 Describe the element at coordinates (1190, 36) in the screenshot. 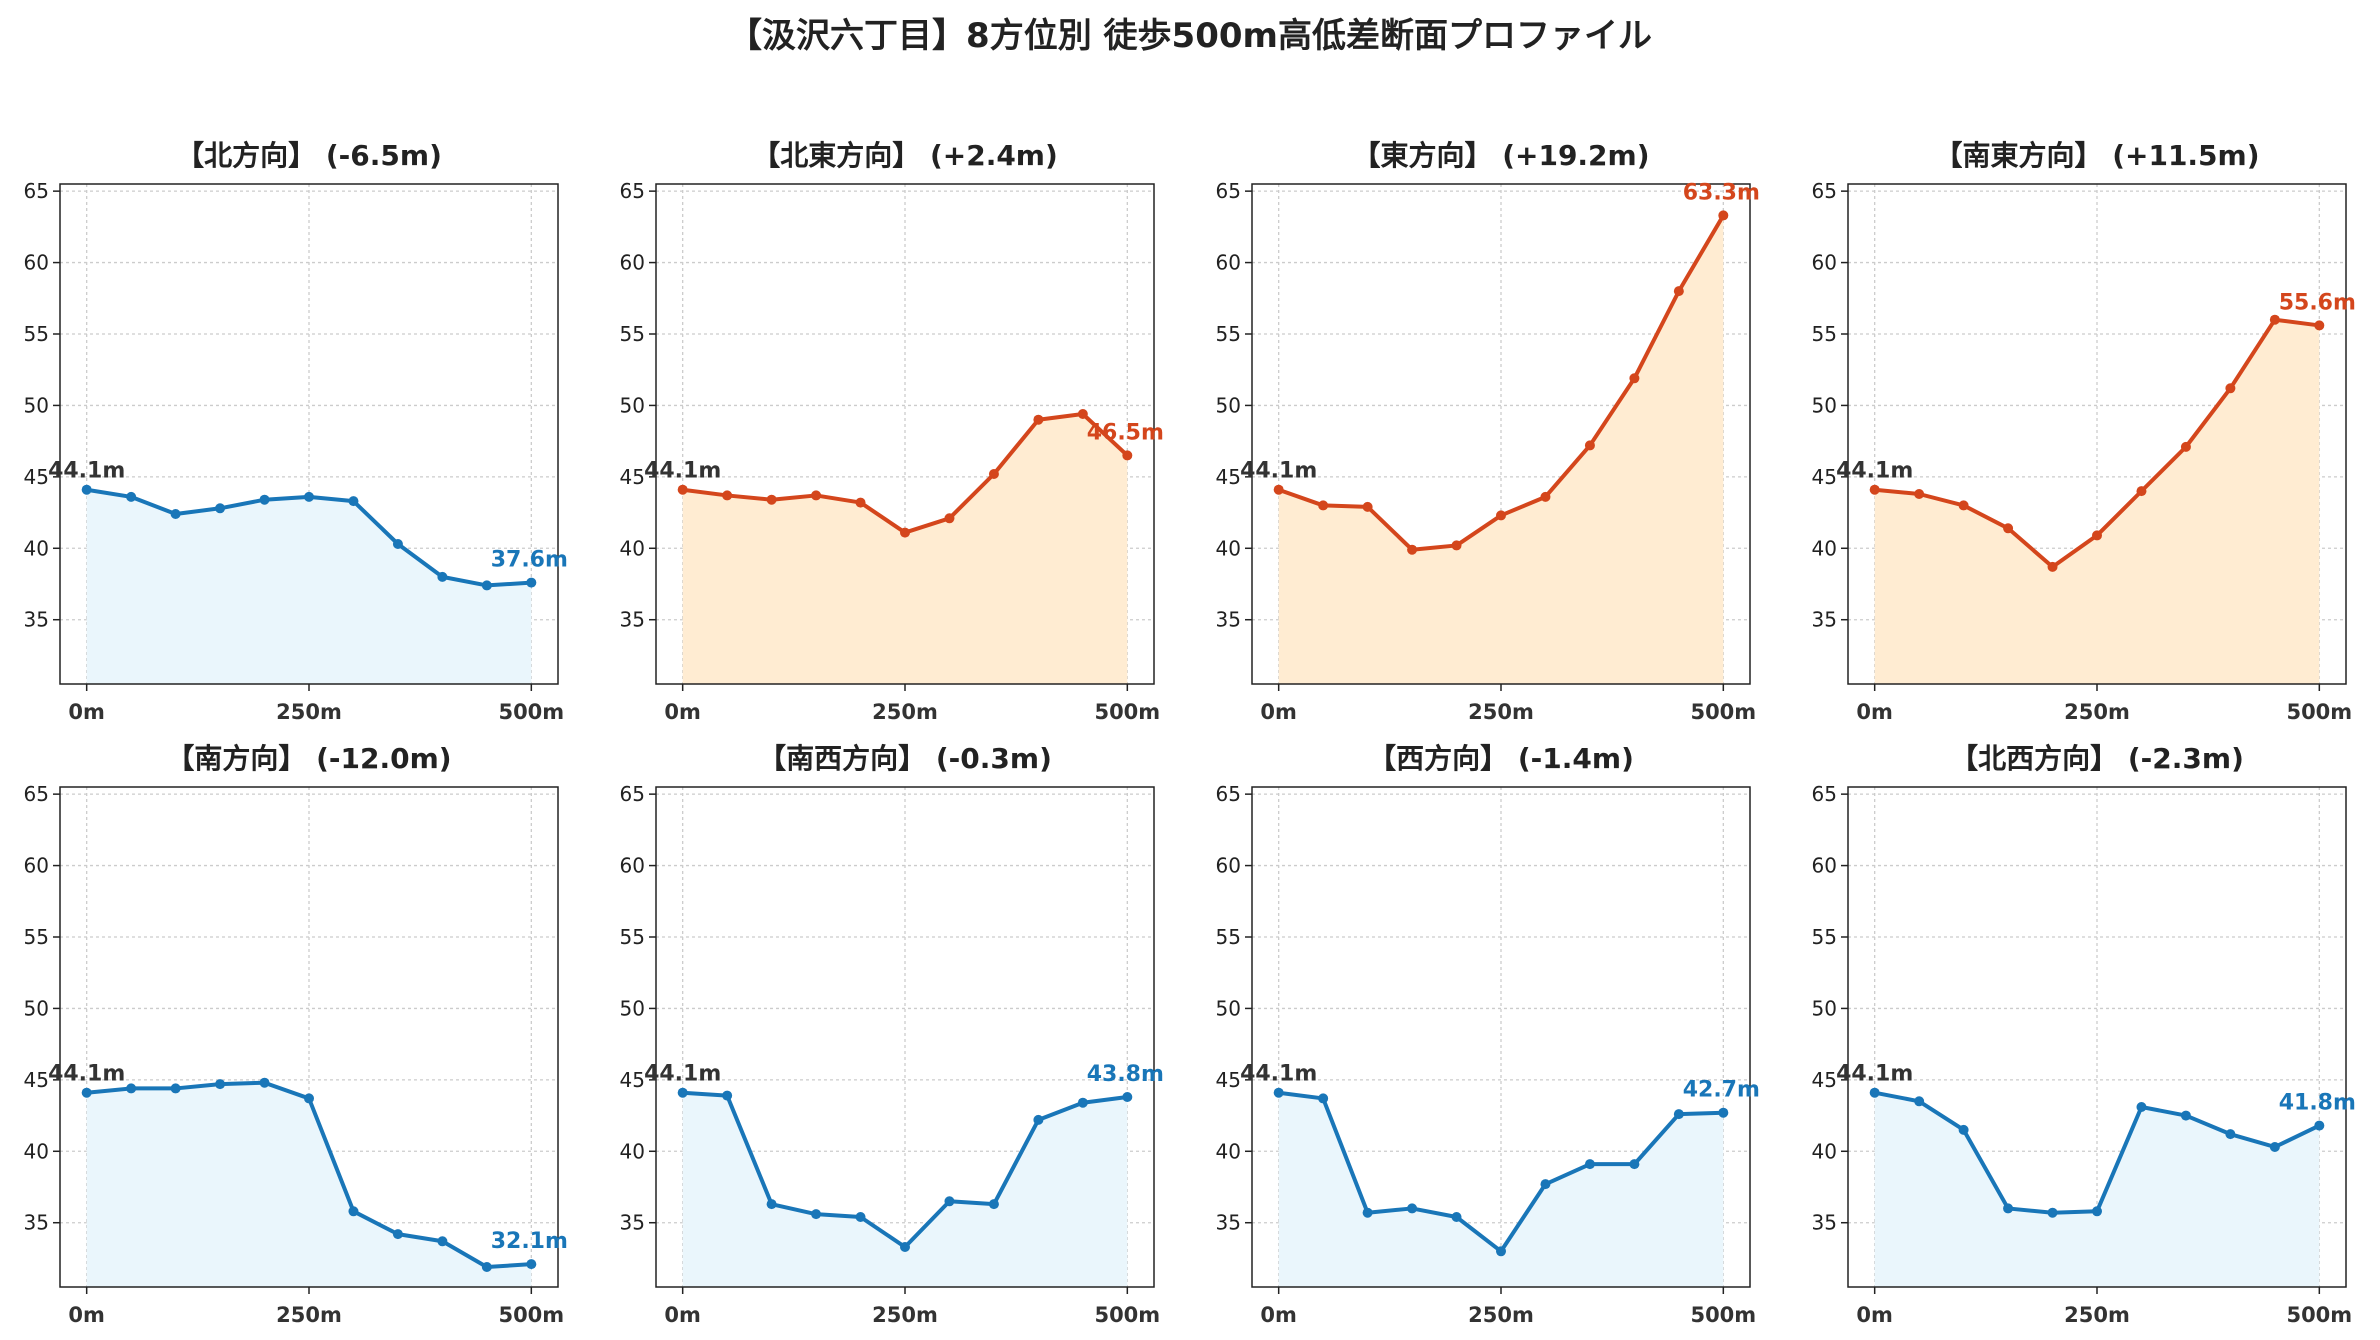

I see `figure-title: 【汲沢六丁目】8方位別 徒歩500m高低差断面プロファイル` at that location.